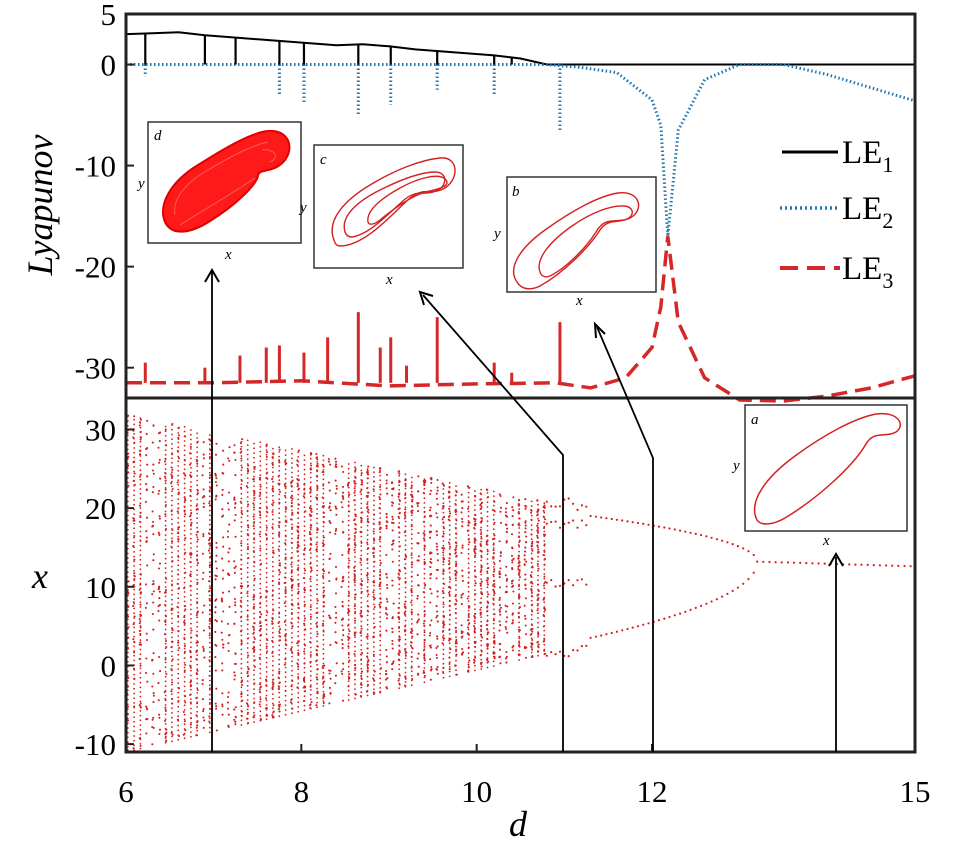 The image size is (975, 842). I want to click on inset-d-label: d, so click(158, 136).